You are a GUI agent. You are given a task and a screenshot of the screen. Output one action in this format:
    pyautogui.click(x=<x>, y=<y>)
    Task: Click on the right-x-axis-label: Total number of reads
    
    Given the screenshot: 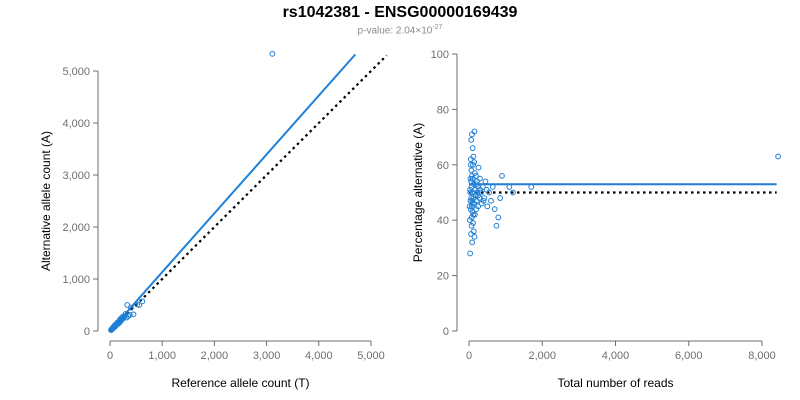 What is the action you would take?
    pyautogui.click(x=615, y=383)
    